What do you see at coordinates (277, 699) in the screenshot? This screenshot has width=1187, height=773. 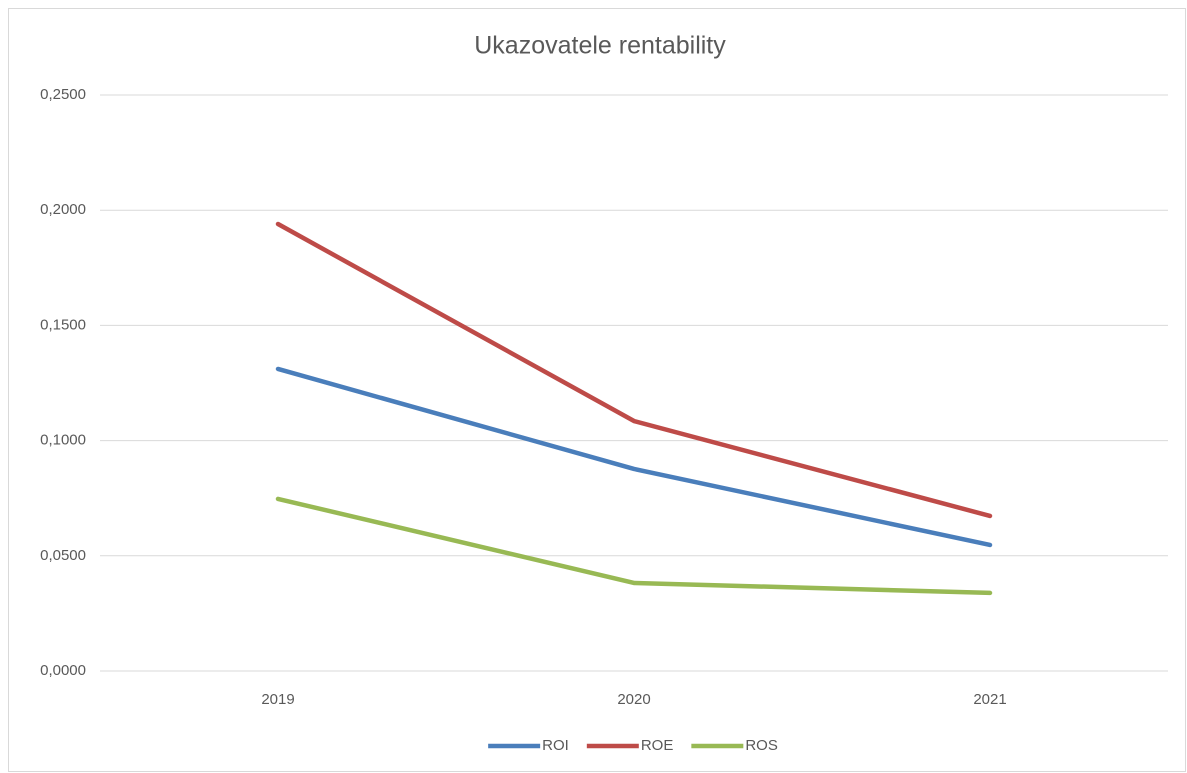 I see `x-tick-label: 2019` at bounding box center [277, 699].